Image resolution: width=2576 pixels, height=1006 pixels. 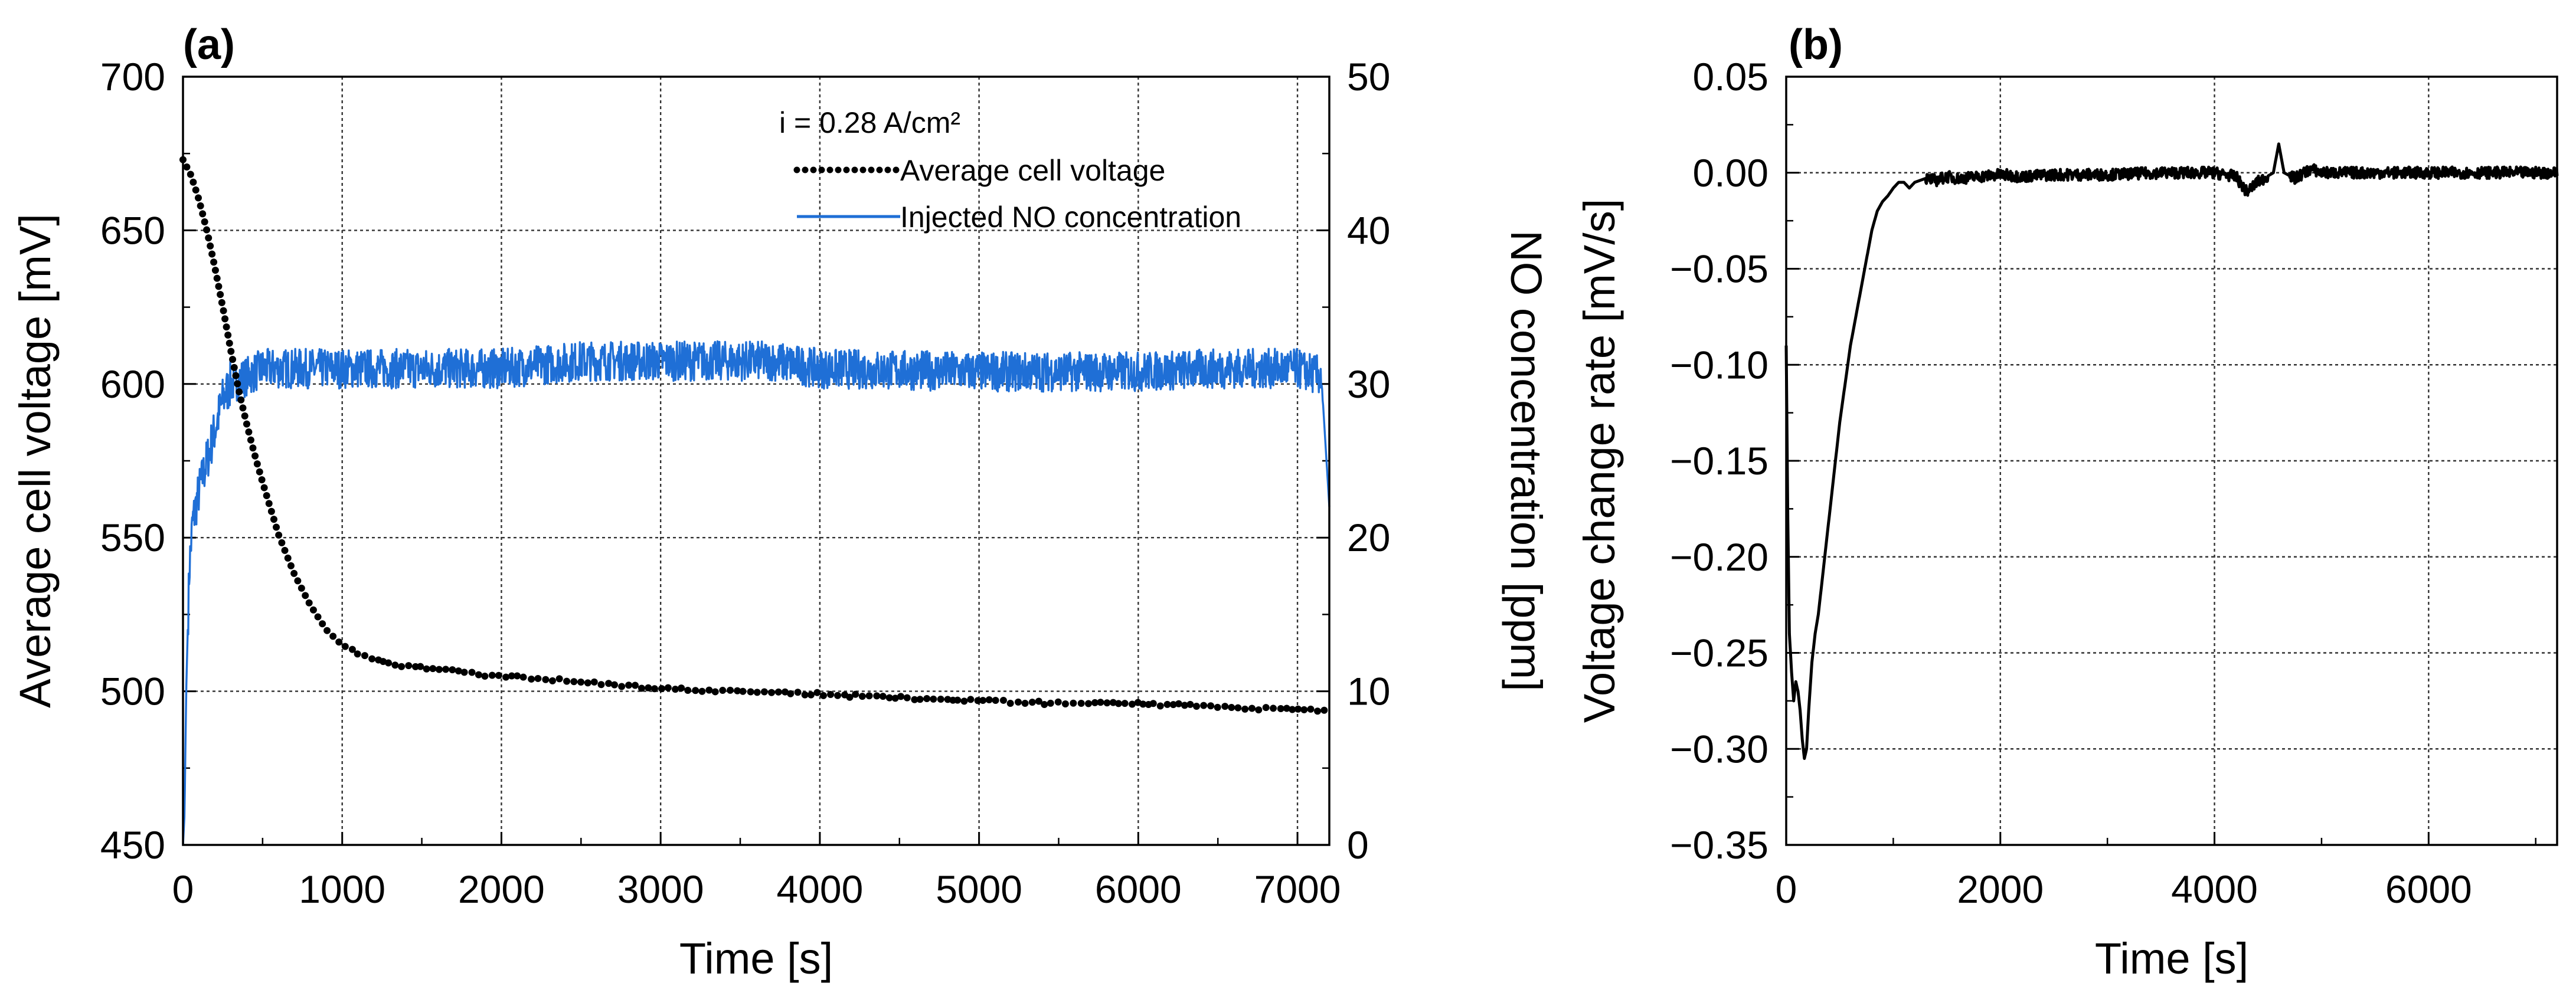 What do you see at coordinates (1368, 537) in the screenshot?
I see `y-right-tick-label-20: 20` at bounding box center [1368, 537].